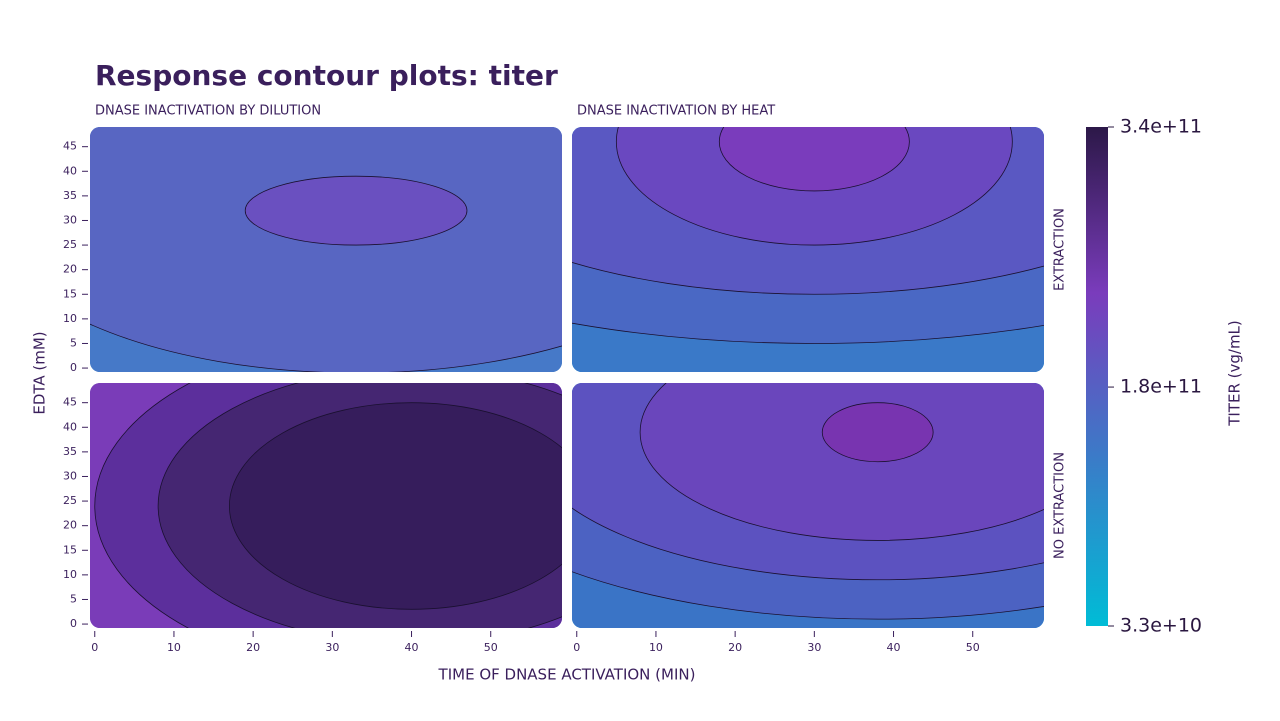 Image resolution: width=1280 pixels, height=721 pixels. Describe the element at coordinates (1235, 373) in the screenshot. I see `colorbar-label: TITER (vg/mL)` at that location.